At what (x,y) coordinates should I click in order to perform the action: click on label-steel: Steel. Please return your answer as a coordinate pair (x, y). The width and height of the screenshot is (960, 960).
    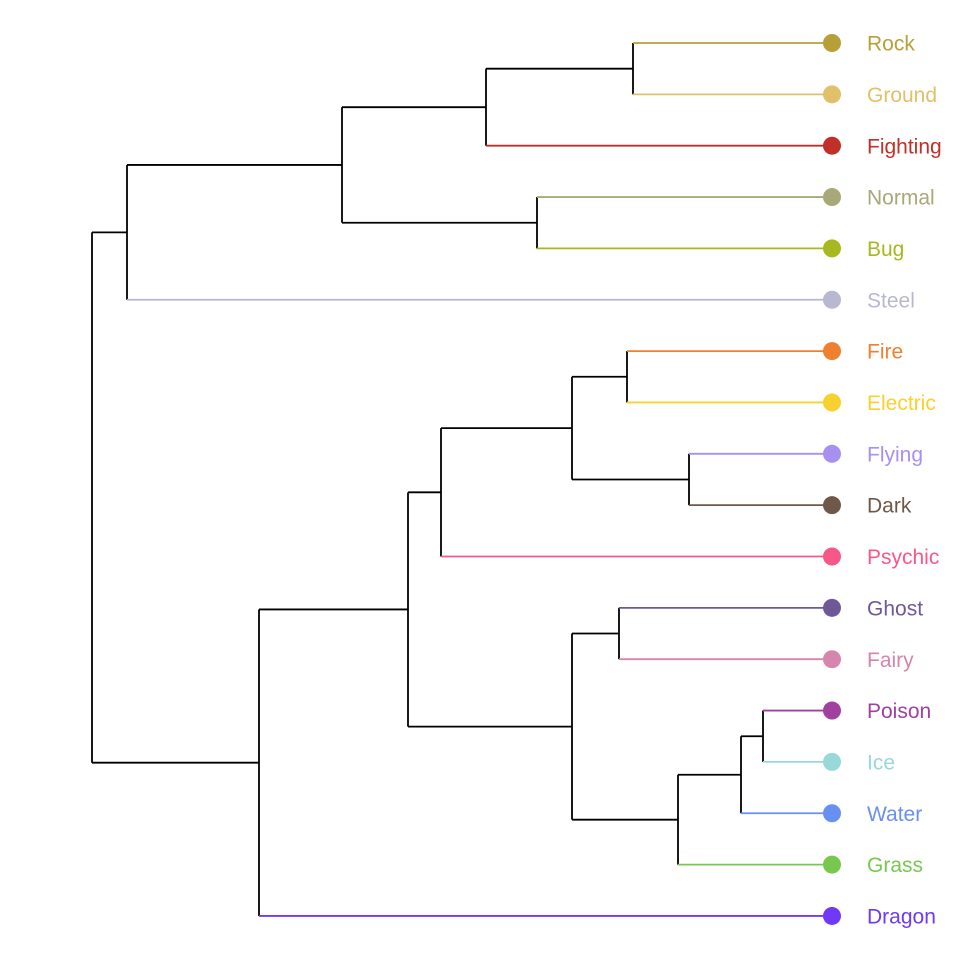
    Looking at the image, I should click on (891, 300).